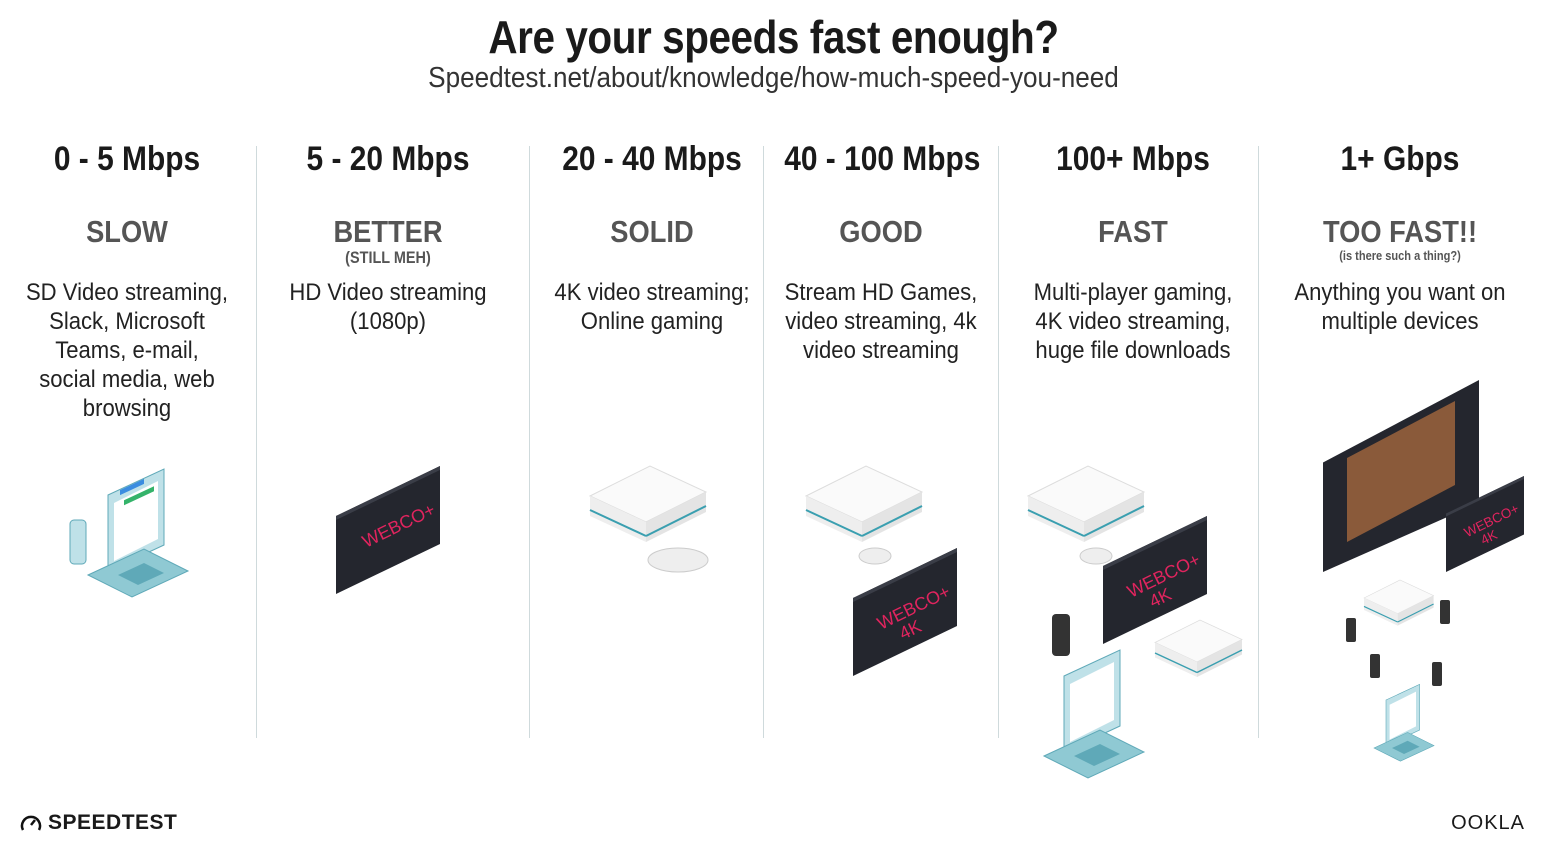  Describe the element at coordinates (652, 159) in the screenshot. I see `tier-speed: 20 - 40 Mbps` at that location.